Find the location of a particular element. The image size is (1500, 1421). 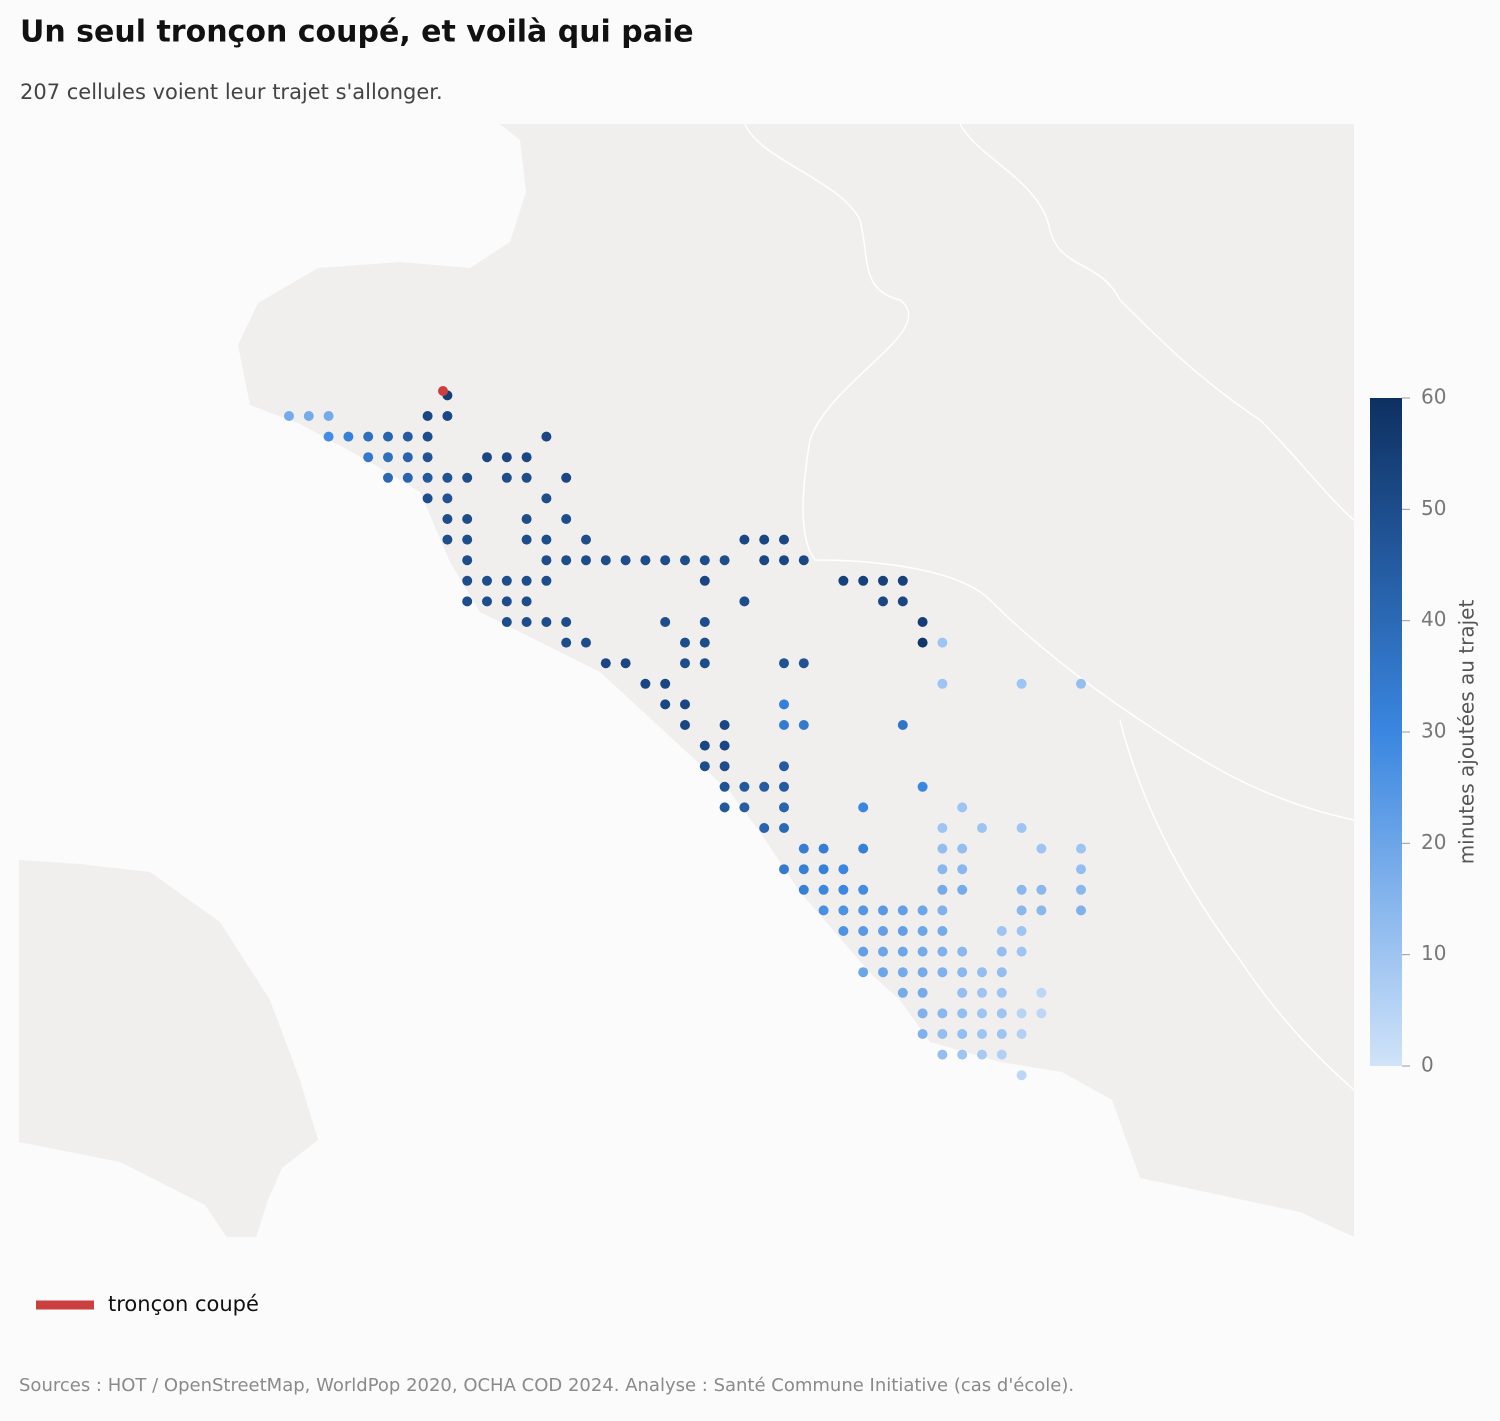

cut-segment-marker is located at coordinates (443, 391).